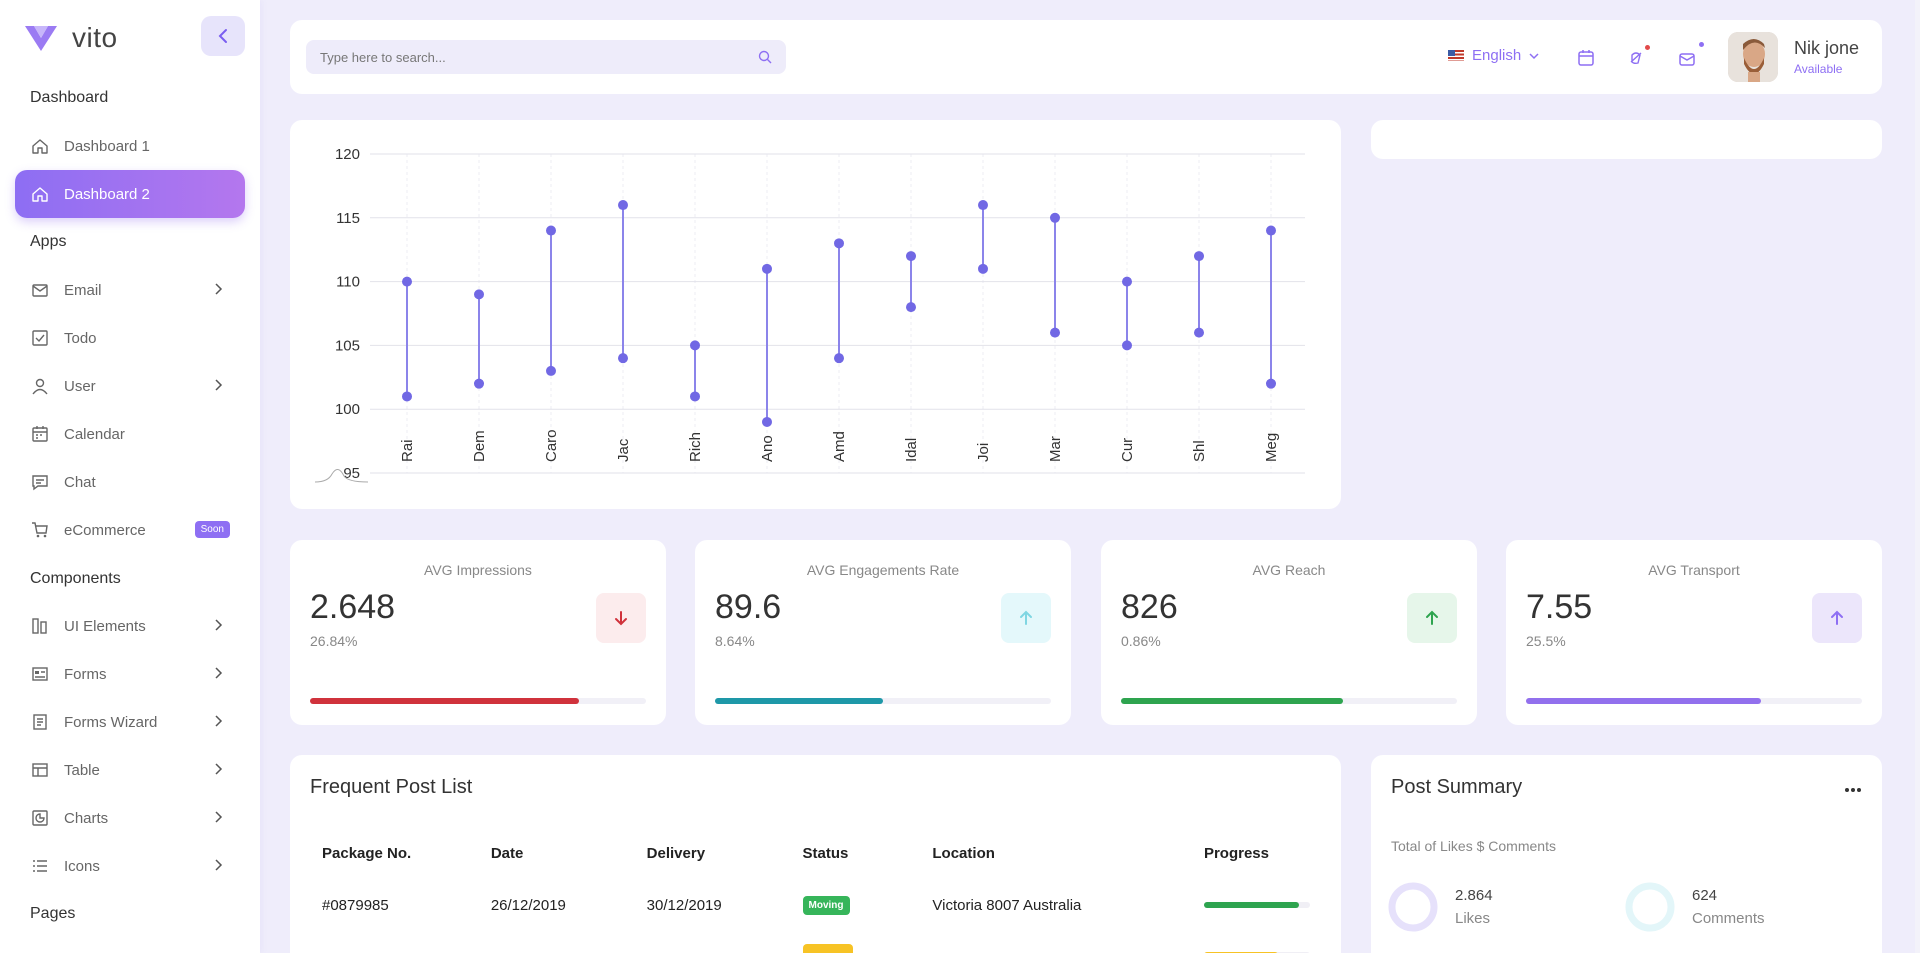  What do you see at coordinates (71, 38) in the screenshot?
I see `brand: vito` at bounding box center [71, 38].